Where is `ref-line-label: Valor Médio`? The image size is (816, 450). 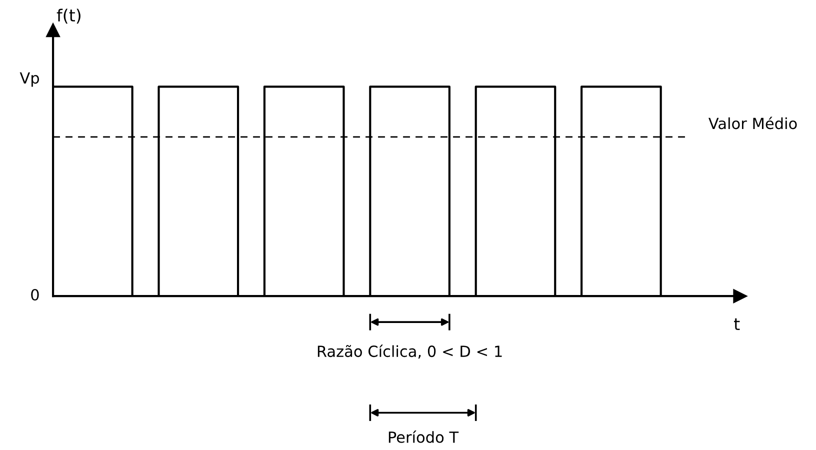 ref-line-label: Valor Médio is located at coordinates (752, 123).